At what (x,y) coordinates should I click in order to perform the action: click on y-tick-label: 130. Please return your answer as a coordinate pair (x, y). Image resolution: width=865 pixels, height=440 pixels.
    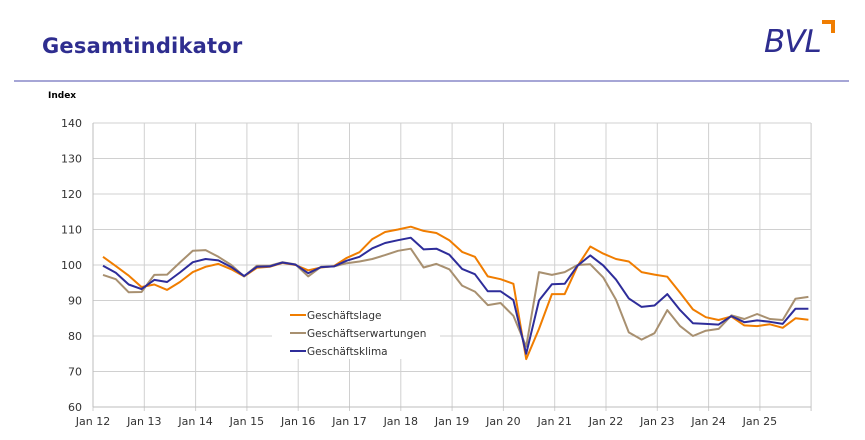
    Looking at the image, I should click on (71, 159).